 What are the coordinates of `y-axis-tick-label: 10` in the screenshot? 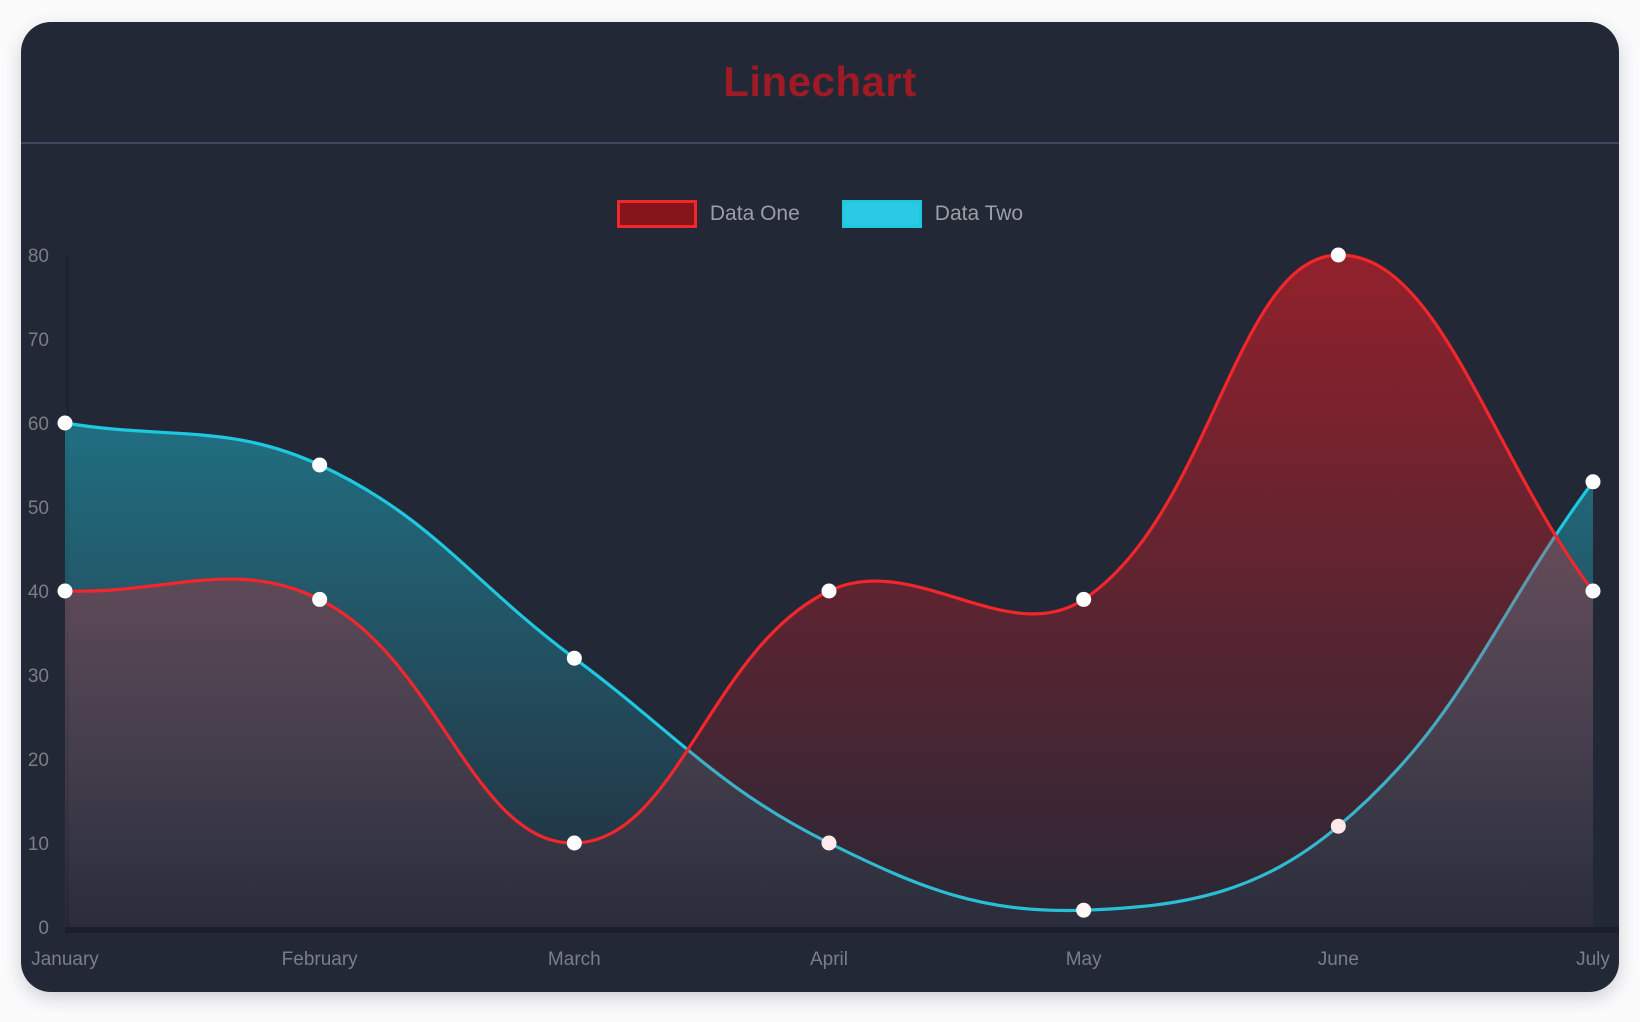 It's located at (38, 844).